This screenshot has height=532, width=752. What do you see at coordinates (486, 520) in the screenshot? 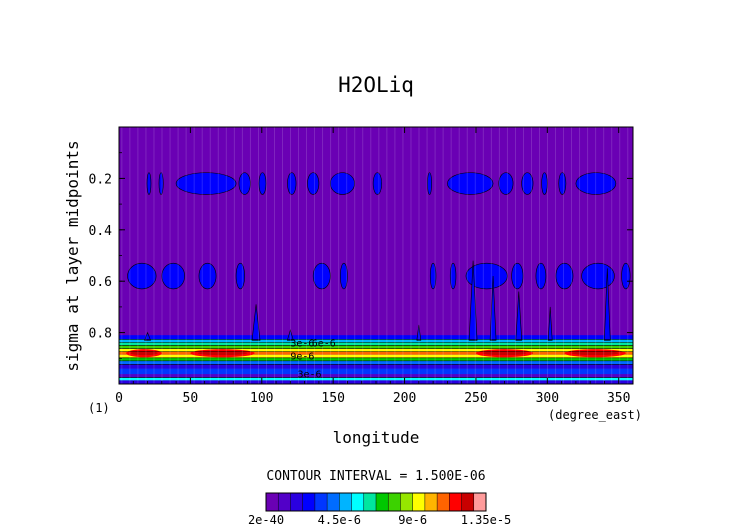
I see `colorbar-label: 1.35e-5` at bounding box center [486, 520].